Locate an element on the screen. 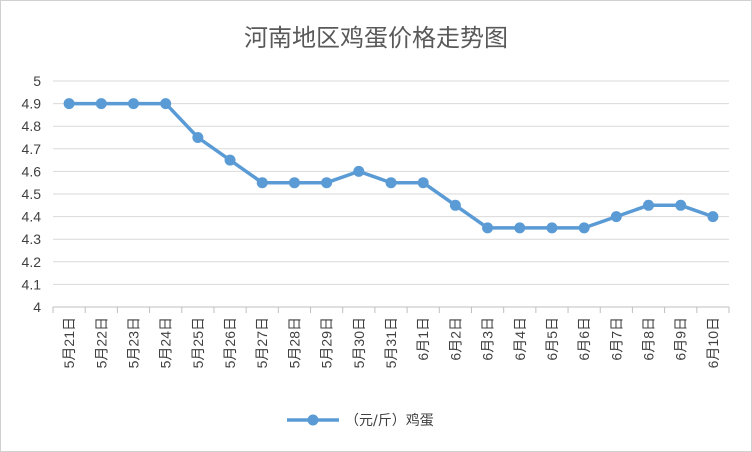 This screenshot has height=452, width=752. x-tick-label: 5月23日 is located at coordinates (133, 342).